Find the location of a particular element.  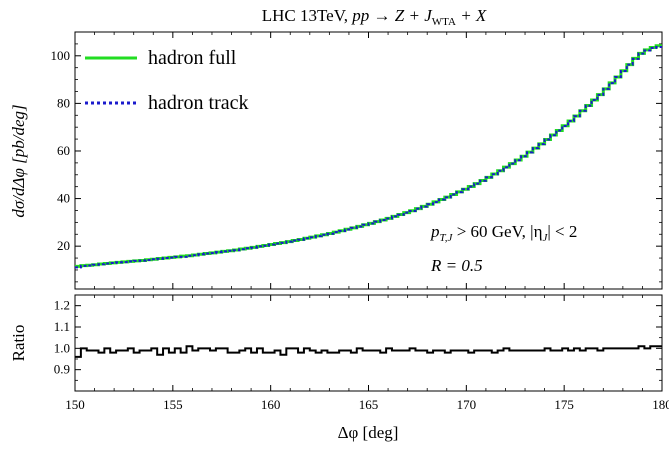

ratio-series is located at coordinates (368, 351).